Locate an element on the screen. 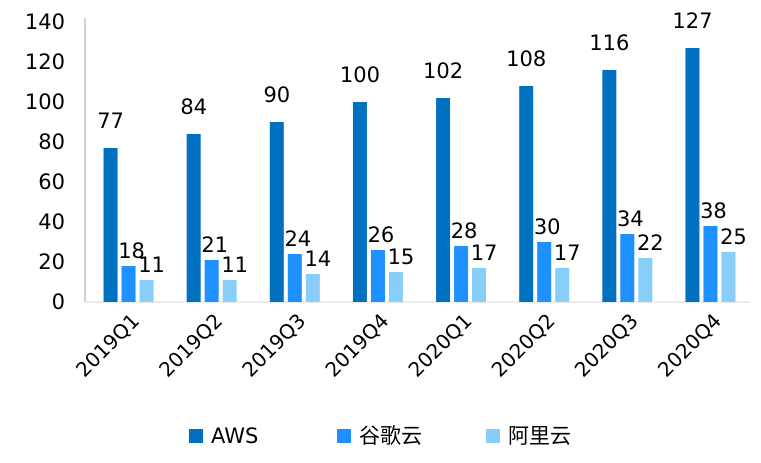  data-label: 84 is located at coordinates (193, 107).